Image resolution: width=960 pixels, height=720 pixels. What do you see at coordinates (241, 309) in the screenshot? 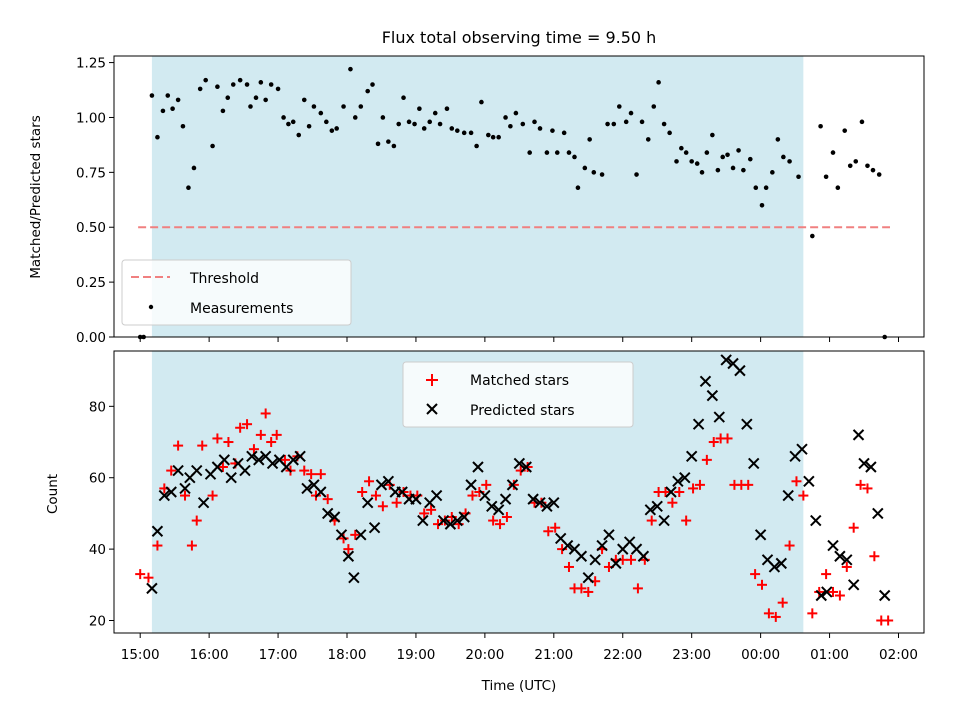
I see `legend-measurements-label: Measurements` at bounding box center [241, 309].